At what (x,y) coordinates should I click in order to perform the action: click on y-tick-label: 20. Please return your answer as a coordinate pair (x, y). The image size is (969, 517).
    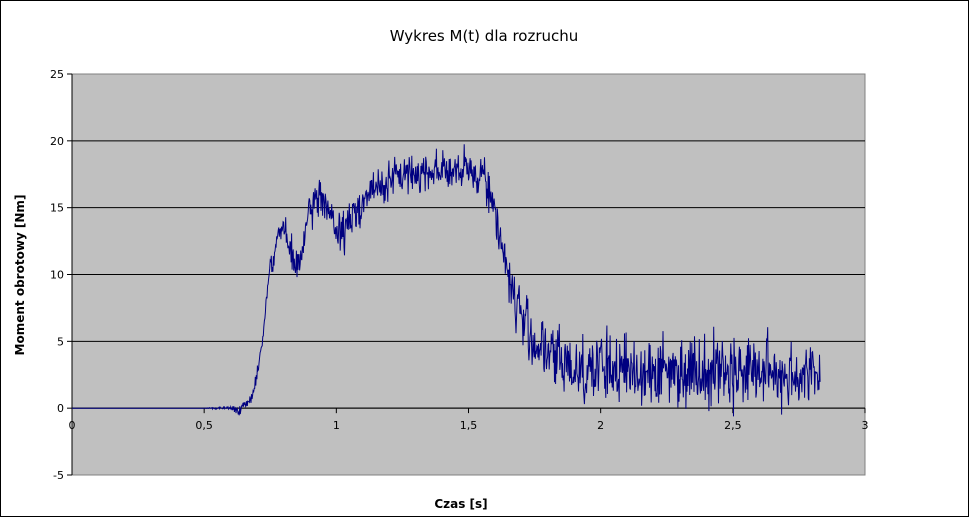
    Looking at the image, I should click on (57, 141).